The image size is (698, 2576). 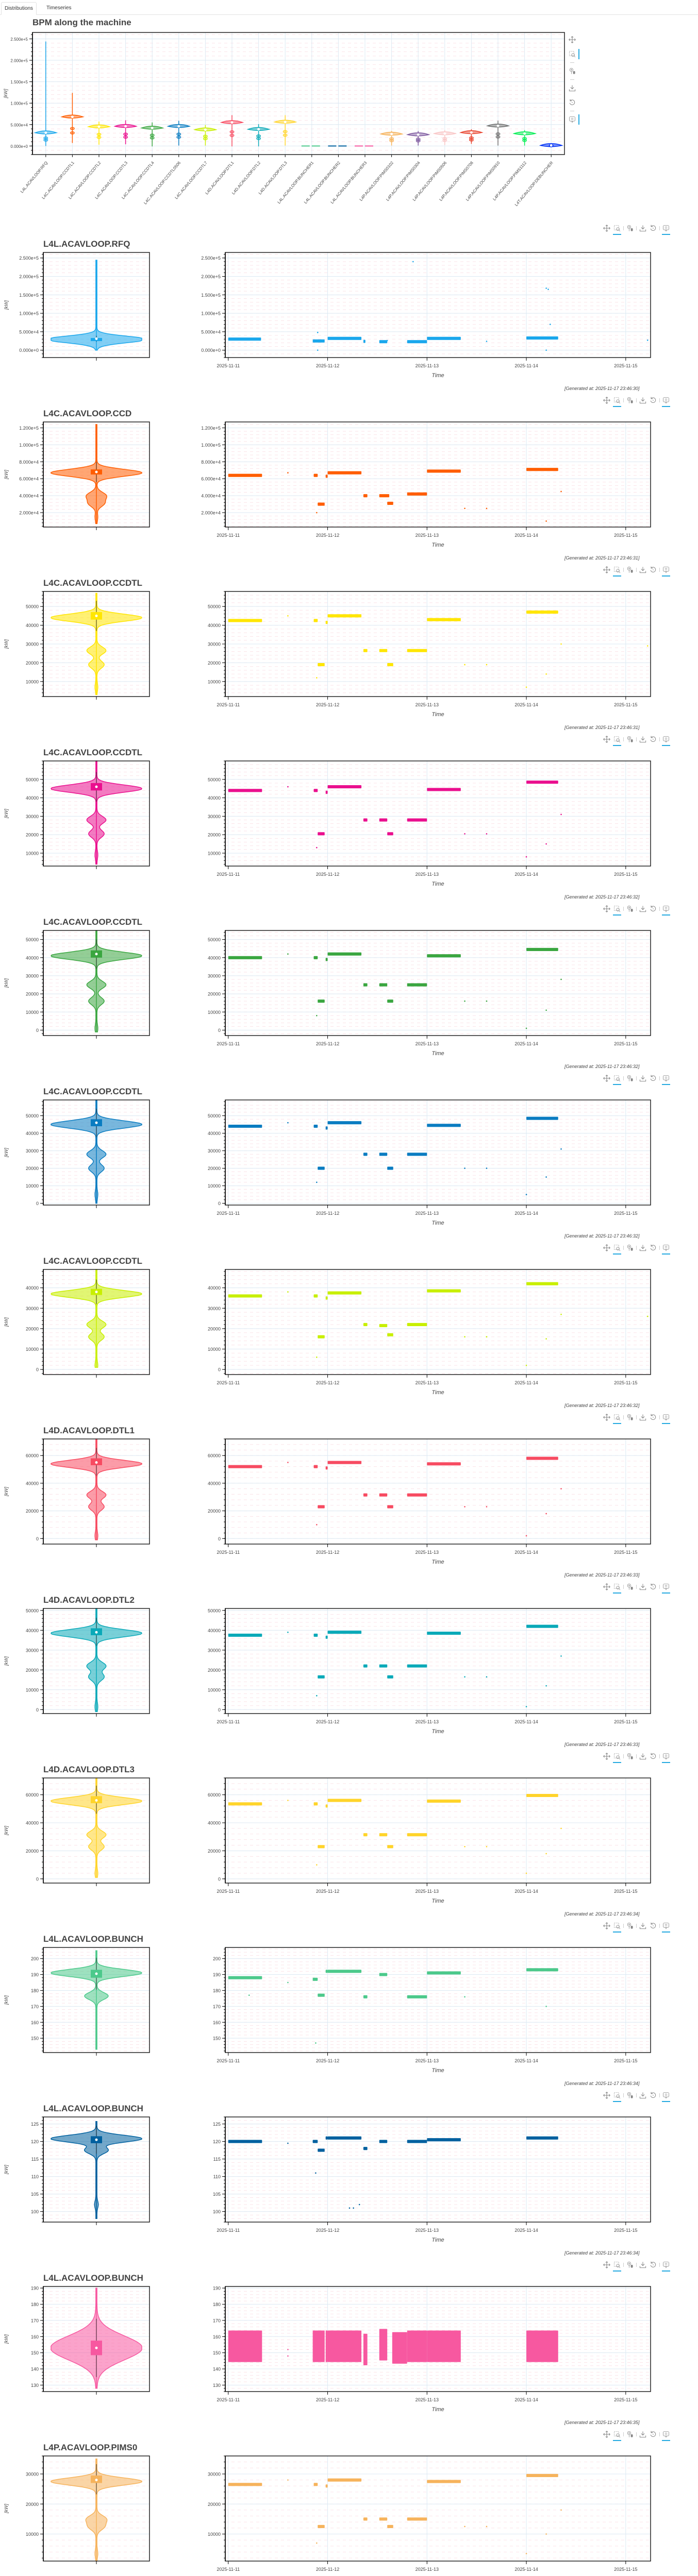 What do you see at coordinates (232, 131) in the screenshot?
I see `violin-l4d-acavloop-dtl1` at bounding box center [232, 131].